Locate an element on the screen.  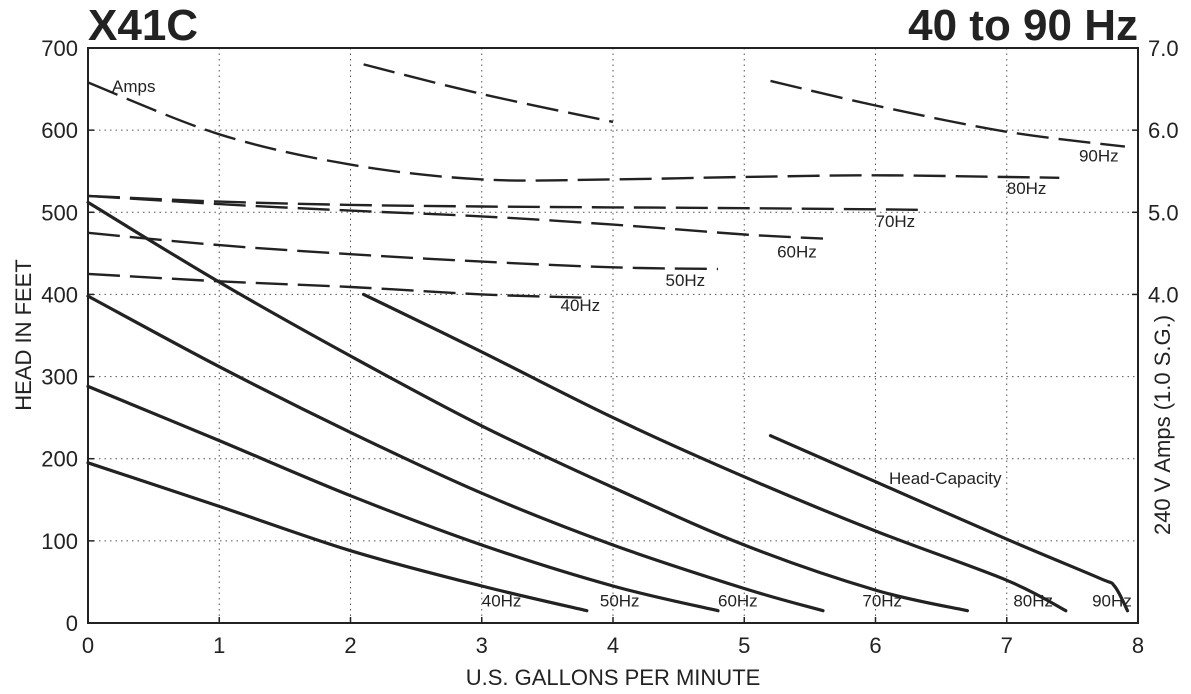
x-tick-label: 2 is located at coordinates (350, 645).